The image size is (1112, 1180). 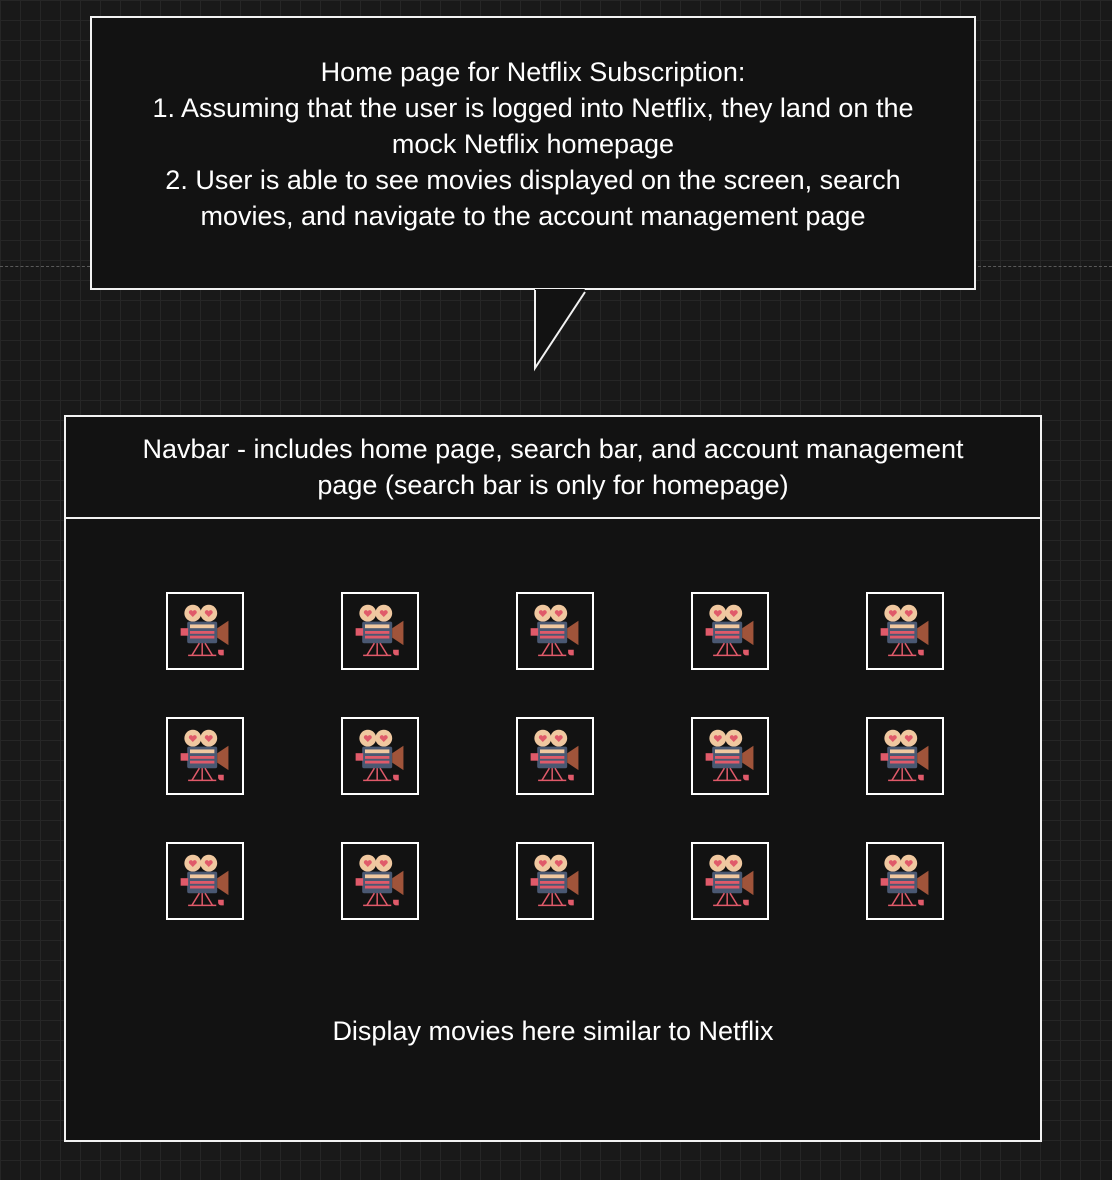 What do you see at coordinates (553, 485) in the screenshot?
I see `navbar-line: page (search bar is only for homepage)` at bounding box center [553, 485].